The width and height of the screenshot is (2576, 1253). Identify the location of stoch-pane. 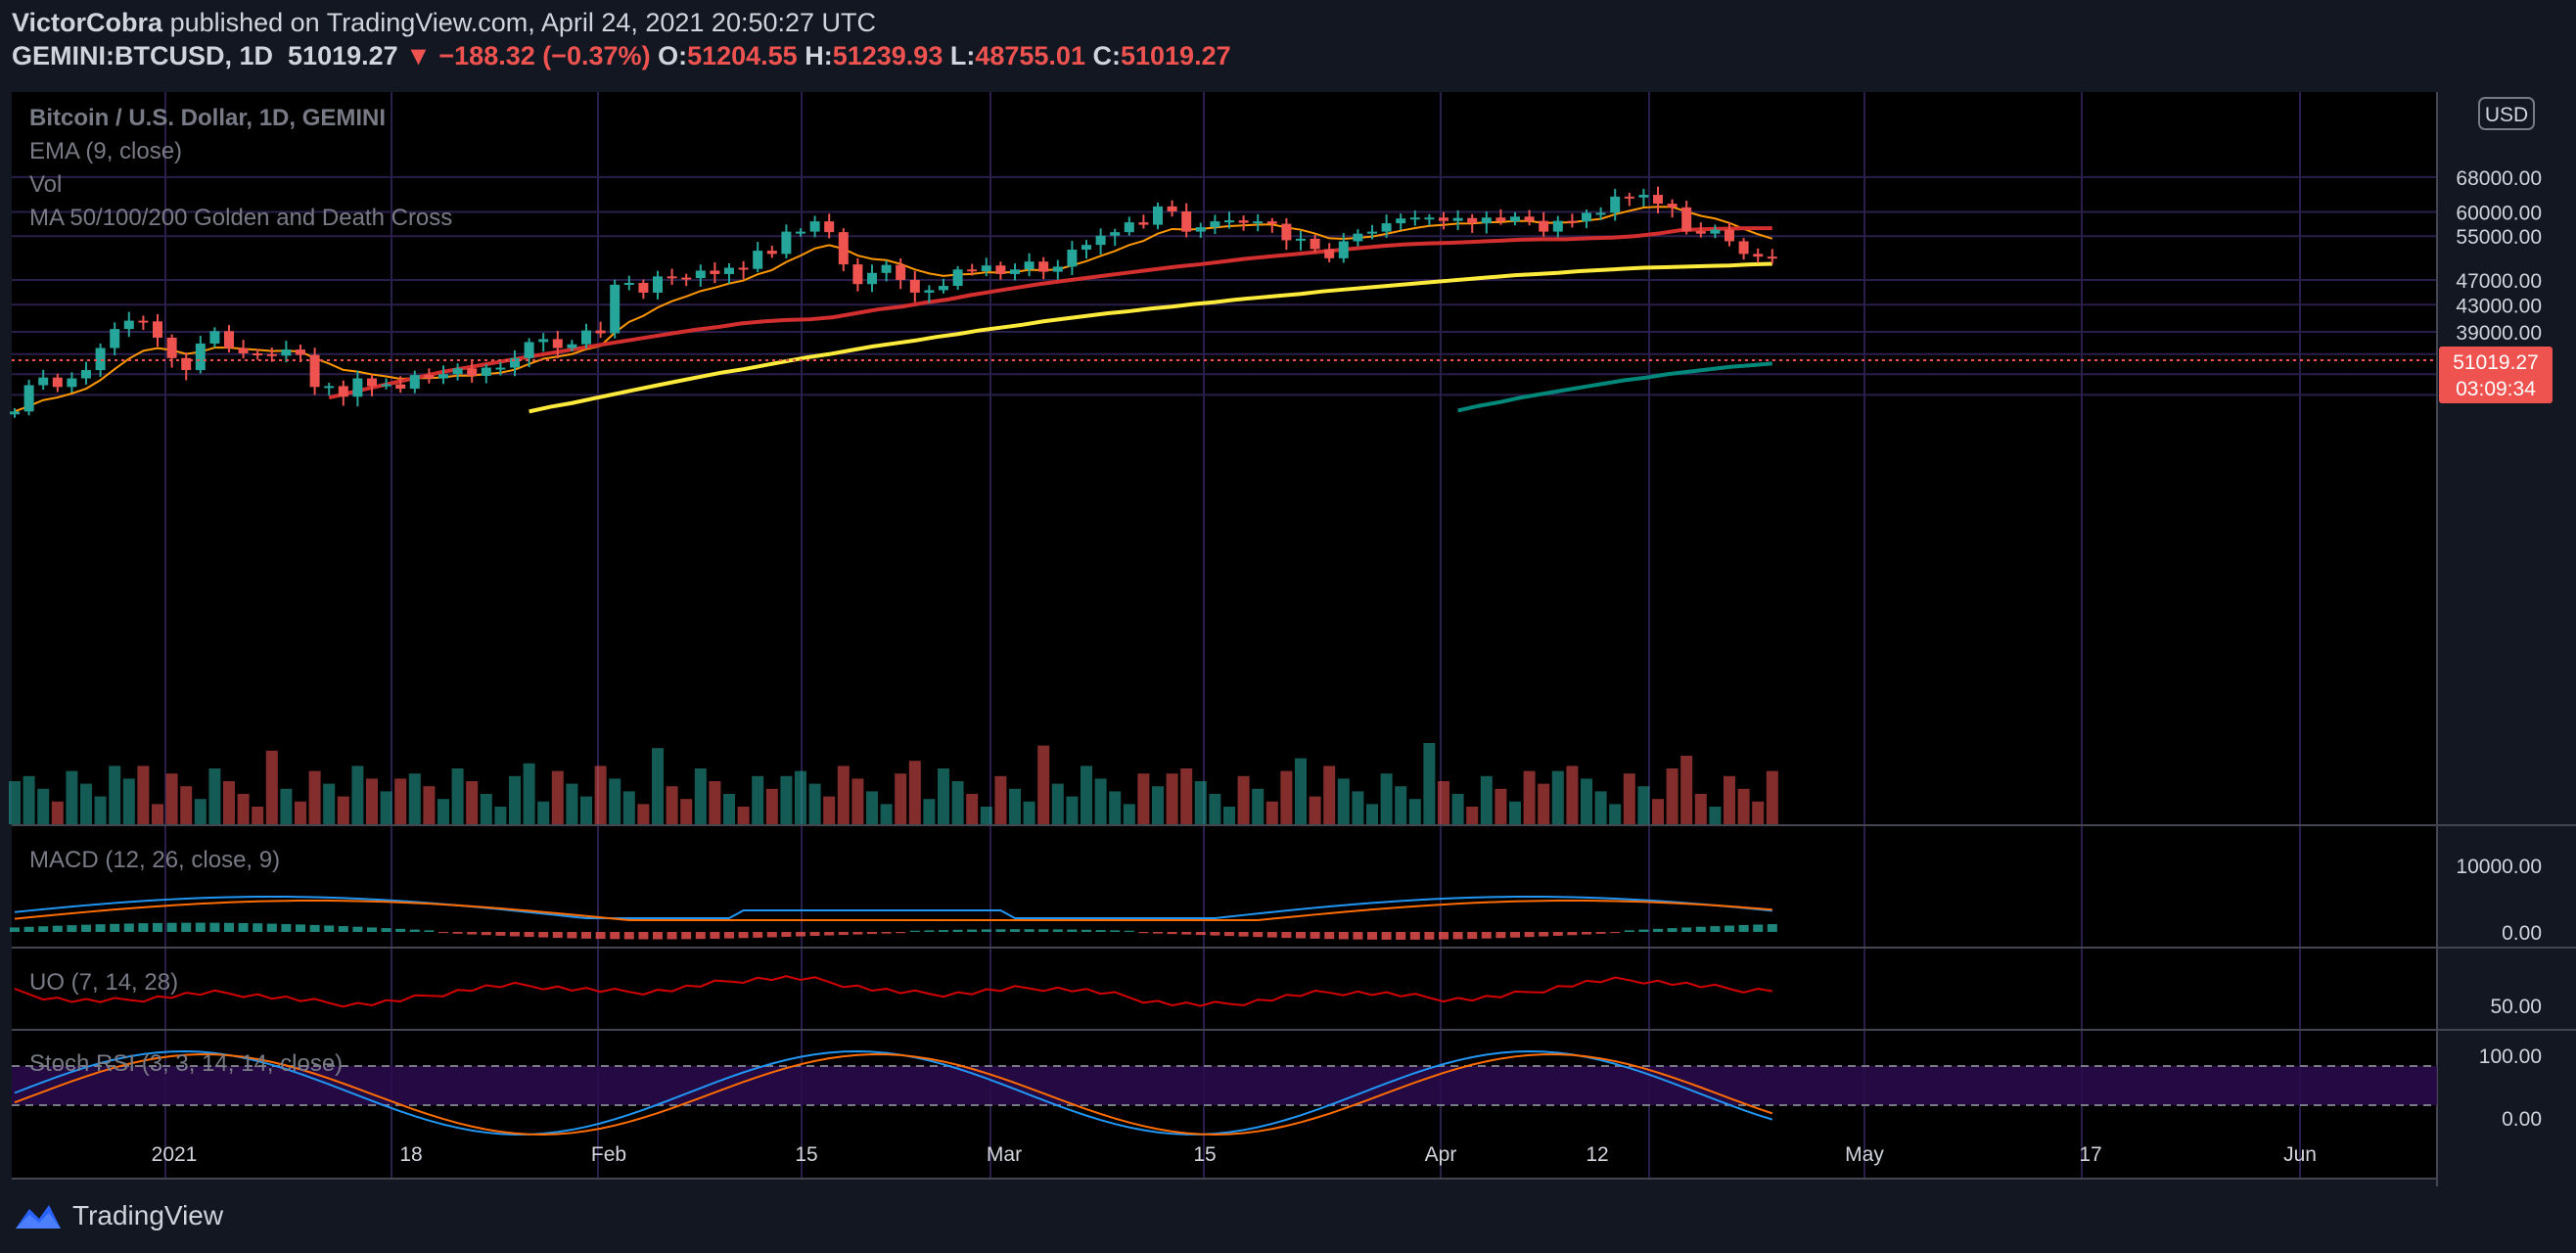
(894, 1092).